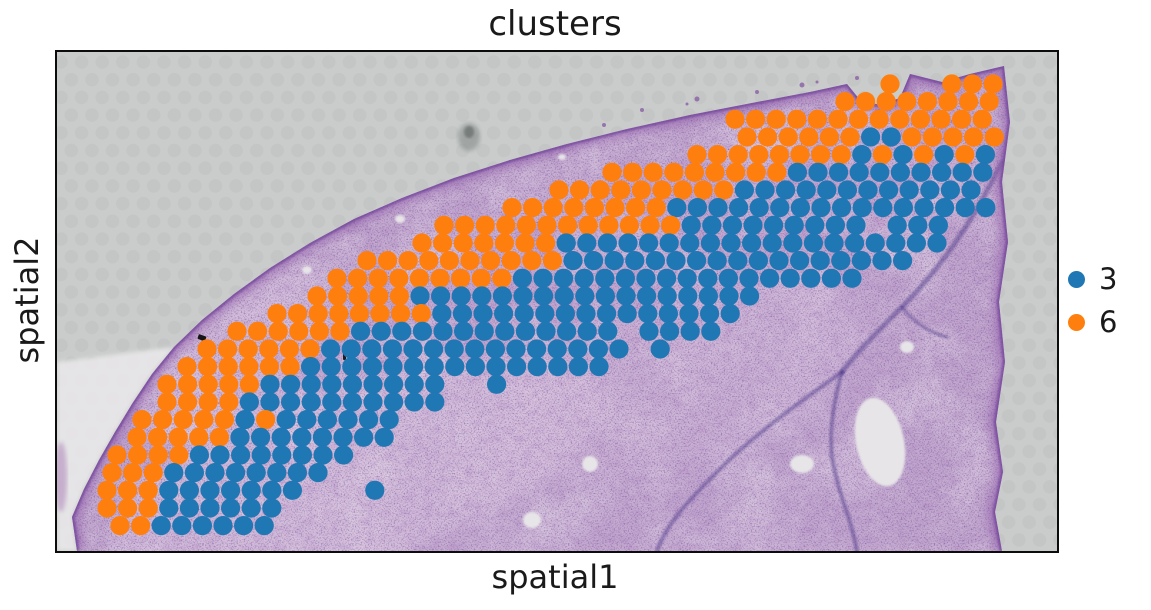 The image size is (1151, 610). I want to click on legend: 3 6, so click(1109, 301).